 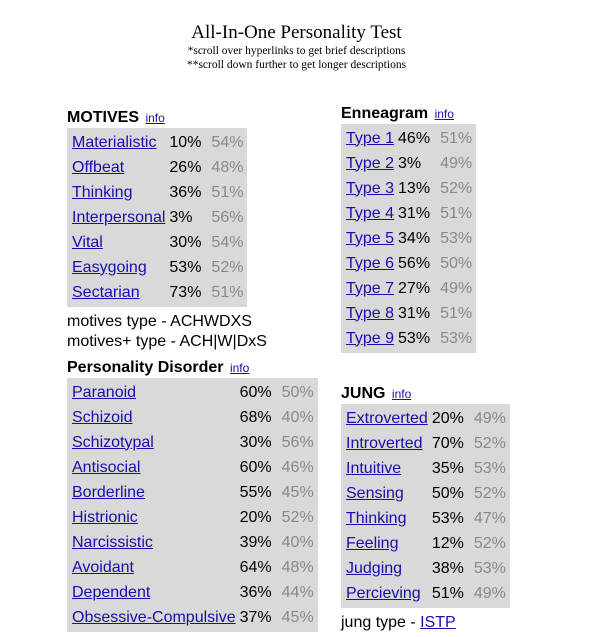 What do you see at coordinates (193, 467) in the screenshot?
I see `disorder-row: Antisocial 60% 46%` at bounding box center [193, 467].